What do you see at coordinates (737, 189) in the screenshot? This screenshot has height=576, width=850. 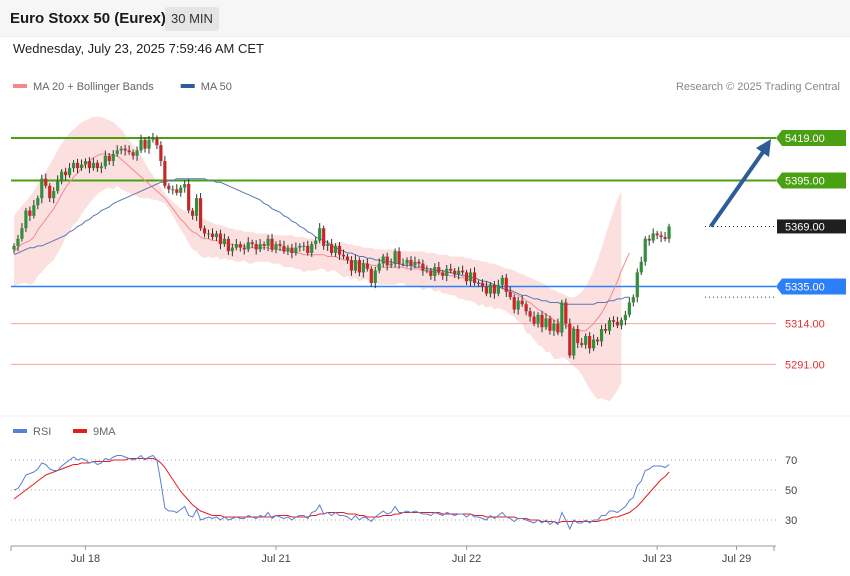 I see `forecast-arrow-shaft` at bounding box center [737, 189].